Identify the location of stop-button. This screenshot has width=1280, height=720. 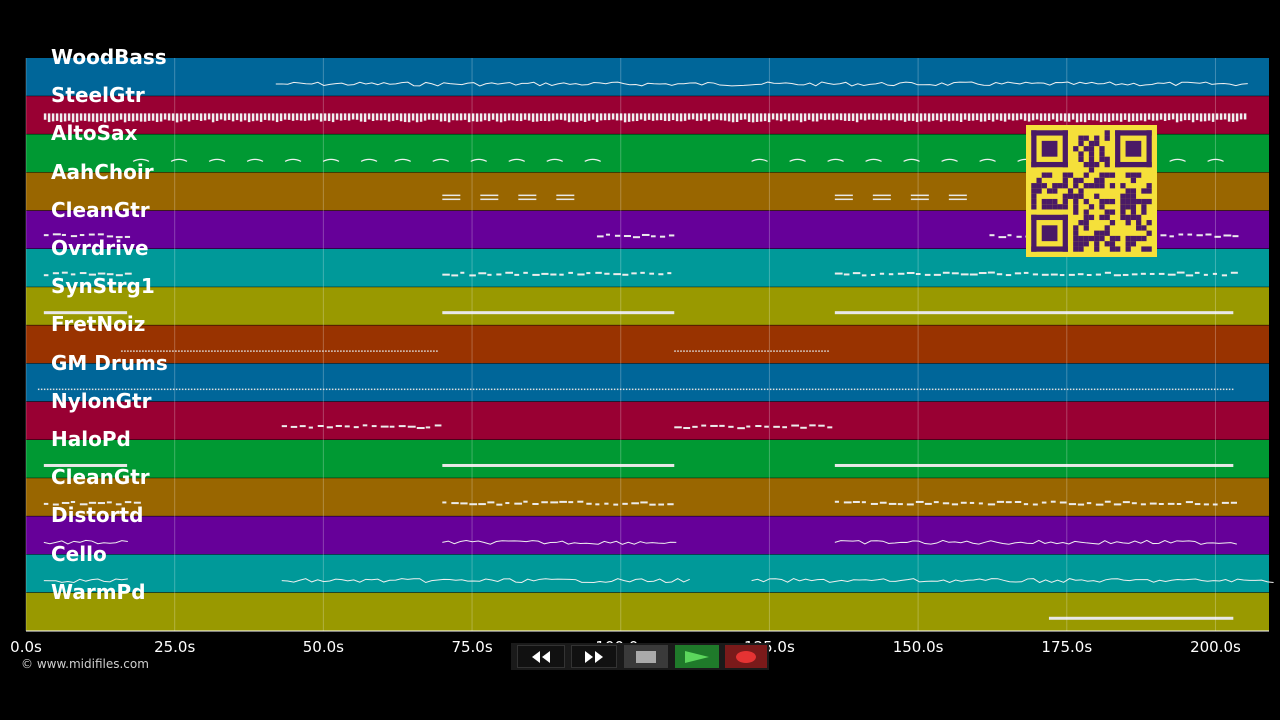
(646, 656).